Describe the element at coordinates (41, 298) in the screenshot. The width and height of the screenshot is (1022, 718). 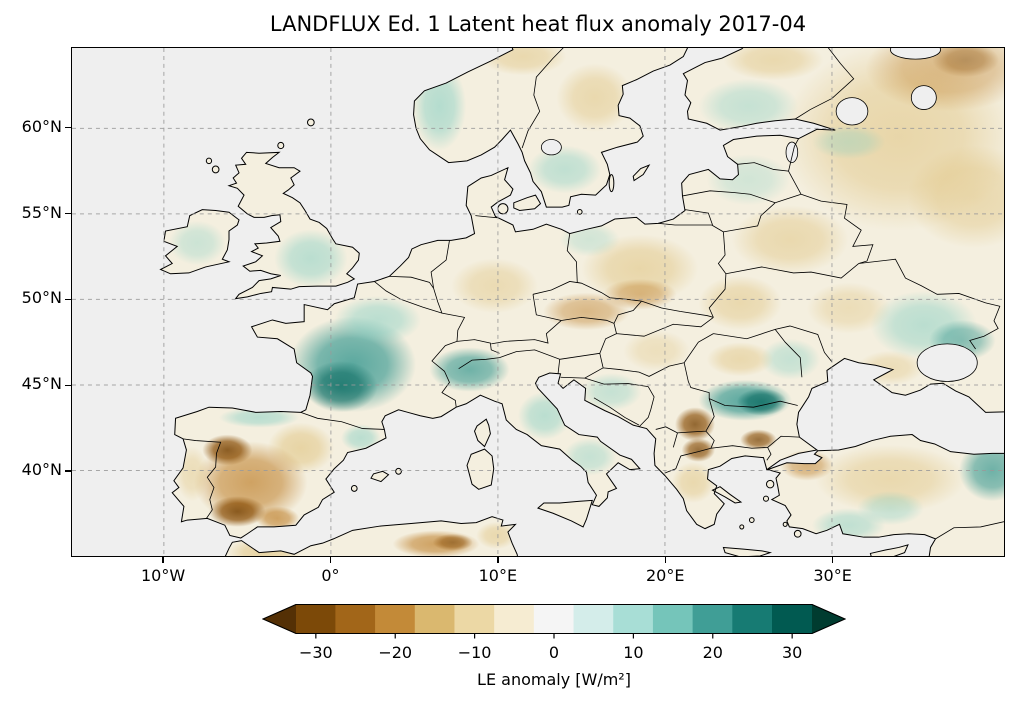
I see `lat-tick-label: 50°N` at that location.